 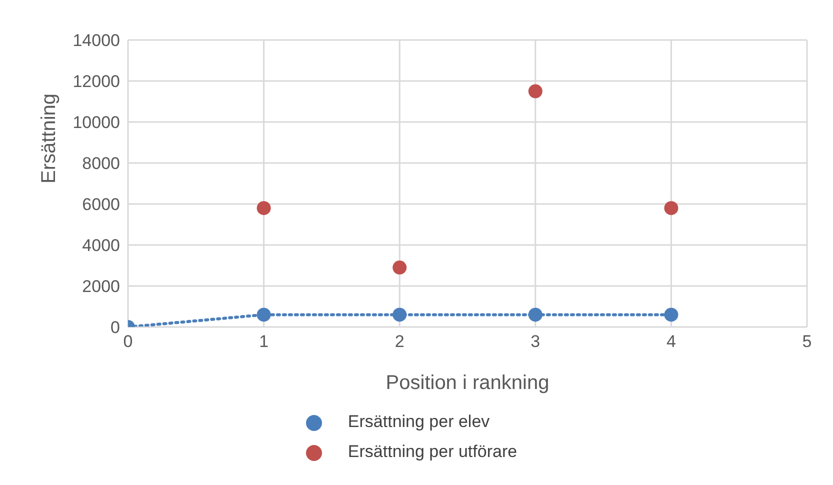 I want to click on y-tick-label: 10000, so click(x=96, y=122).